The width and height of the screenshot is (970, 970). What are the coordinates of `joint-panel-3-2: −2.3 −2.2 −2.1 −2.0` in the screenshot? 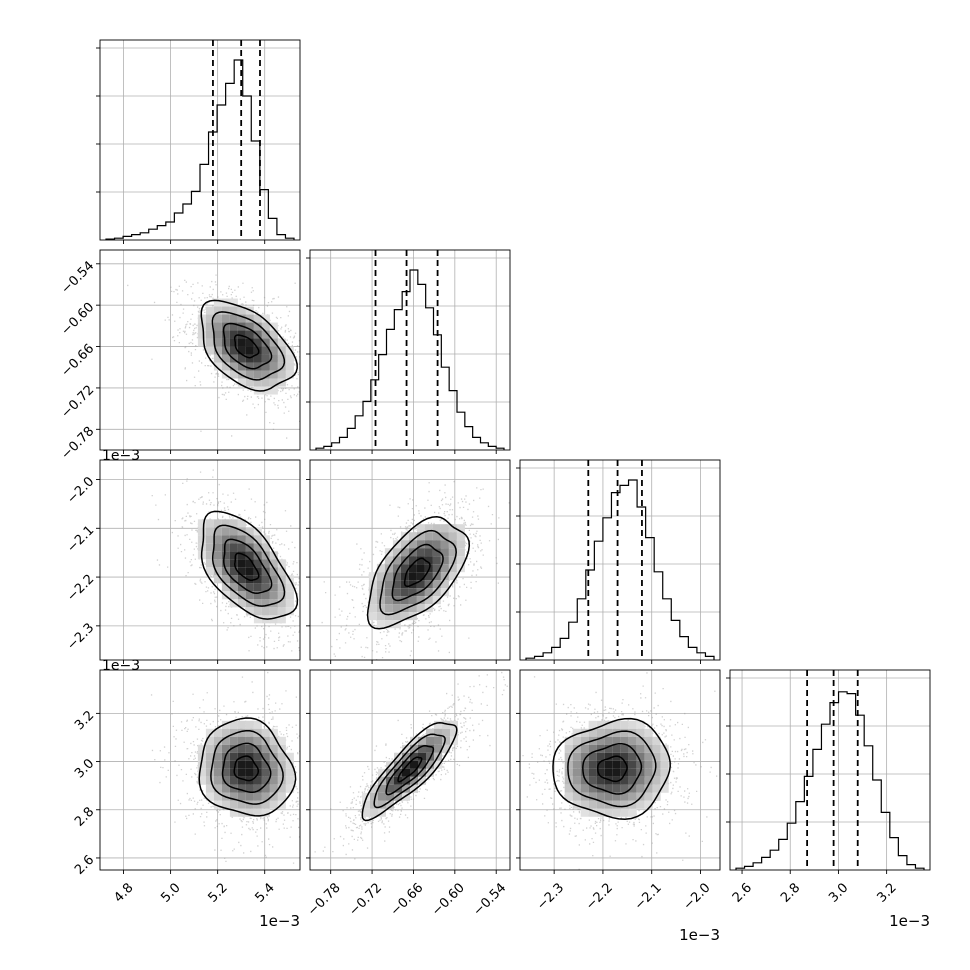 It's located at (618, 791).